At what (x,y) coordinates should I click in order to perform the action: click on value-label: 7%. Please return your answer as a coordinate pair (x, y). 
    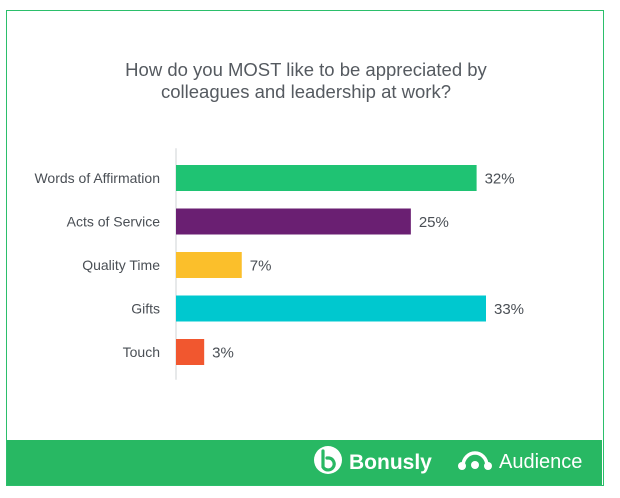
    Looking at the image, I should click on (261, 266).